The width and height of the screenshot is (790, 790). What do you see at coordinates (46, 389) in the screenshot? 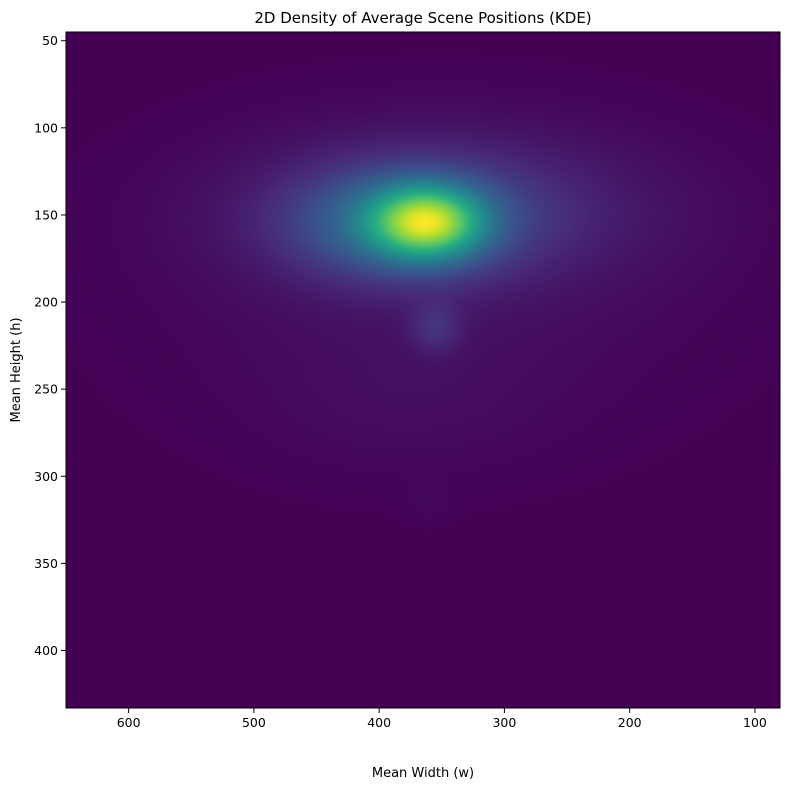
I see `y-tick-label: 250` at bounding box center [46, 389].